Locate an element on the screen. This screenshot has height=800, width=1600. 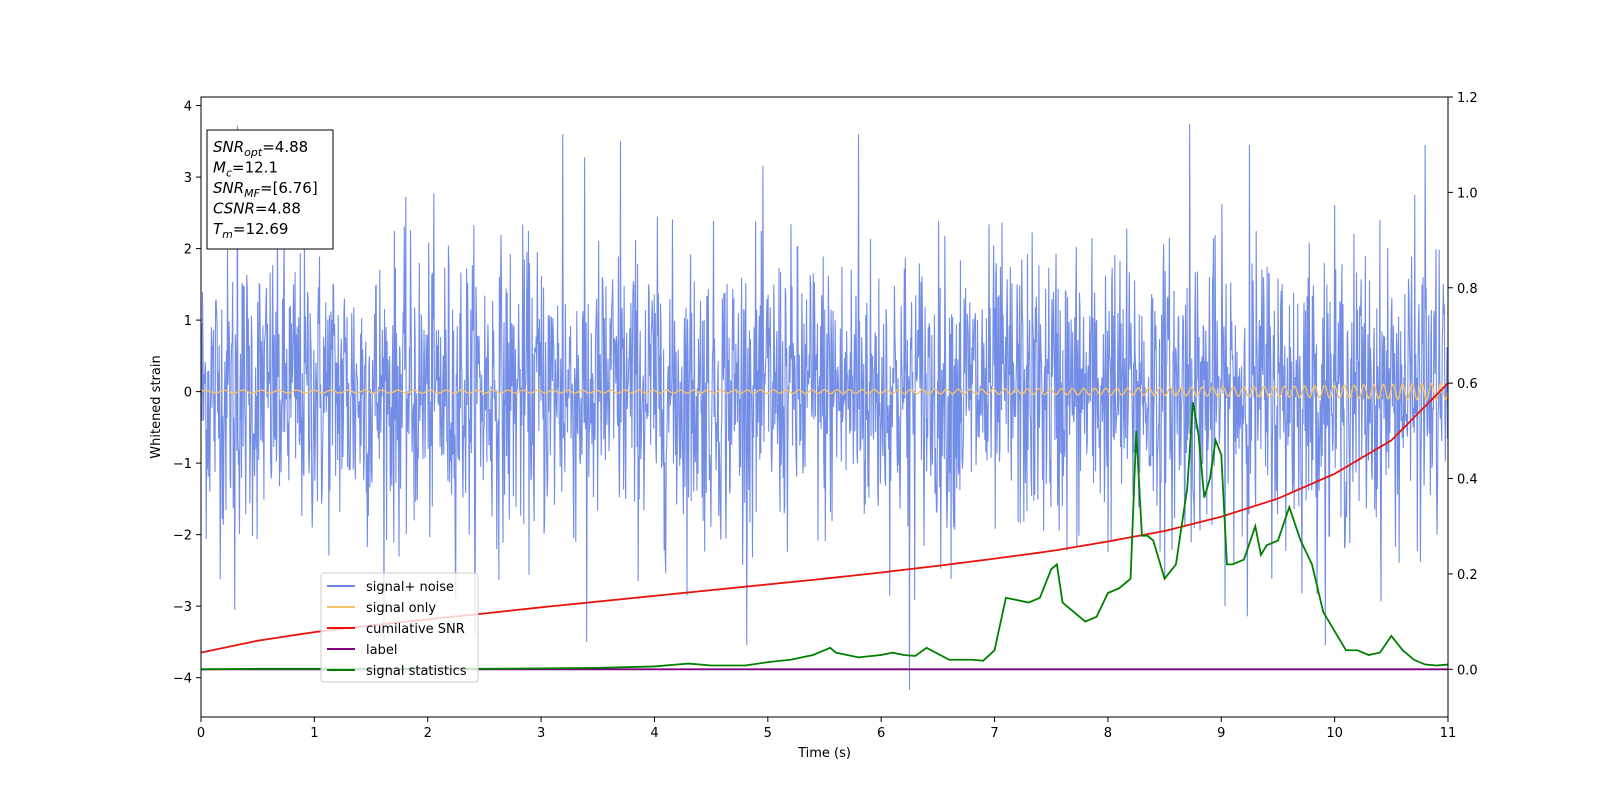
x-tick-label: 9 is located at coordinates (1221, 733).